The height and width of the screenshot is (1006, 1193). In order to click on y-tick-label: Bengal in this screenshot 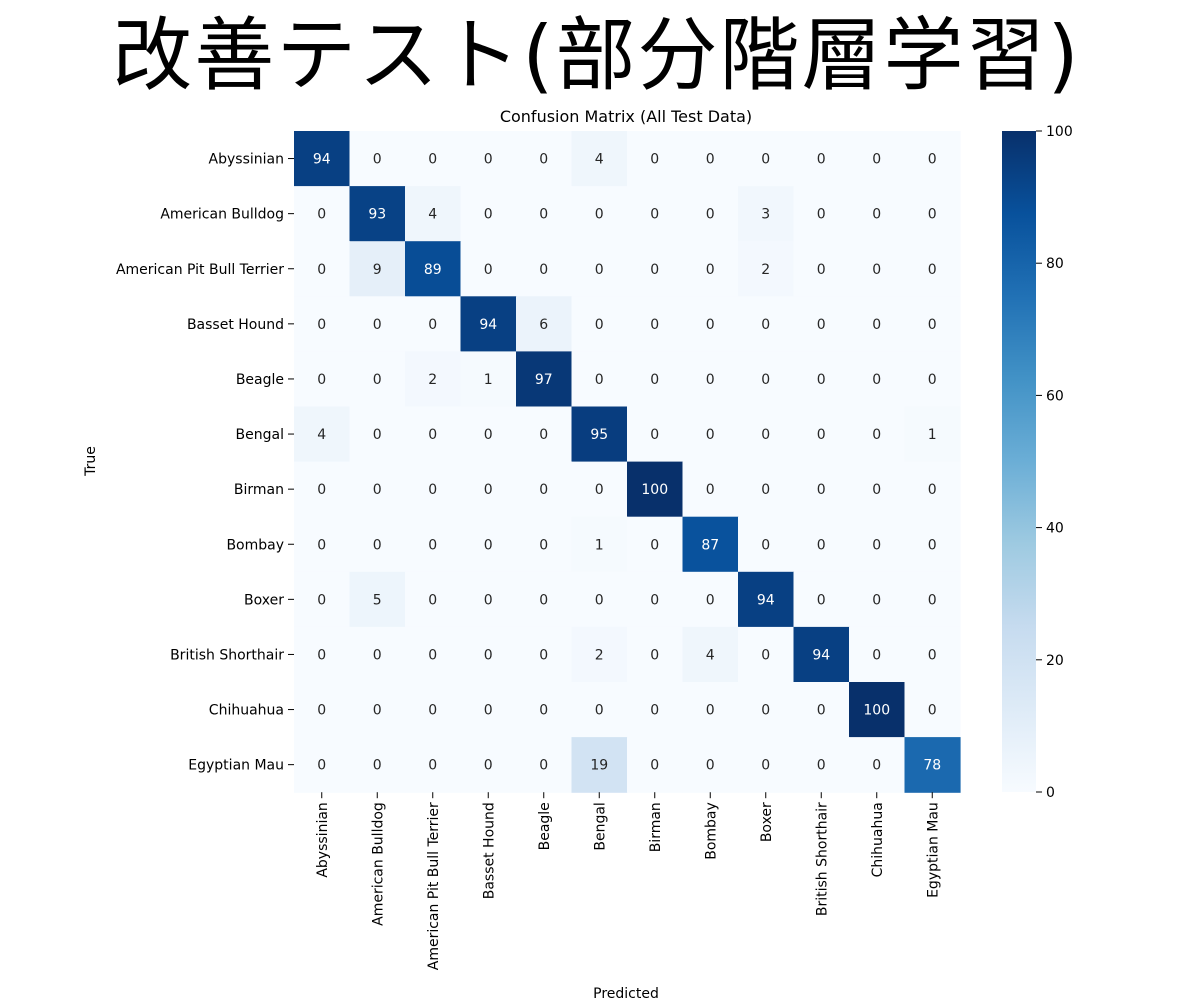, I will do `click(260, 435)`.